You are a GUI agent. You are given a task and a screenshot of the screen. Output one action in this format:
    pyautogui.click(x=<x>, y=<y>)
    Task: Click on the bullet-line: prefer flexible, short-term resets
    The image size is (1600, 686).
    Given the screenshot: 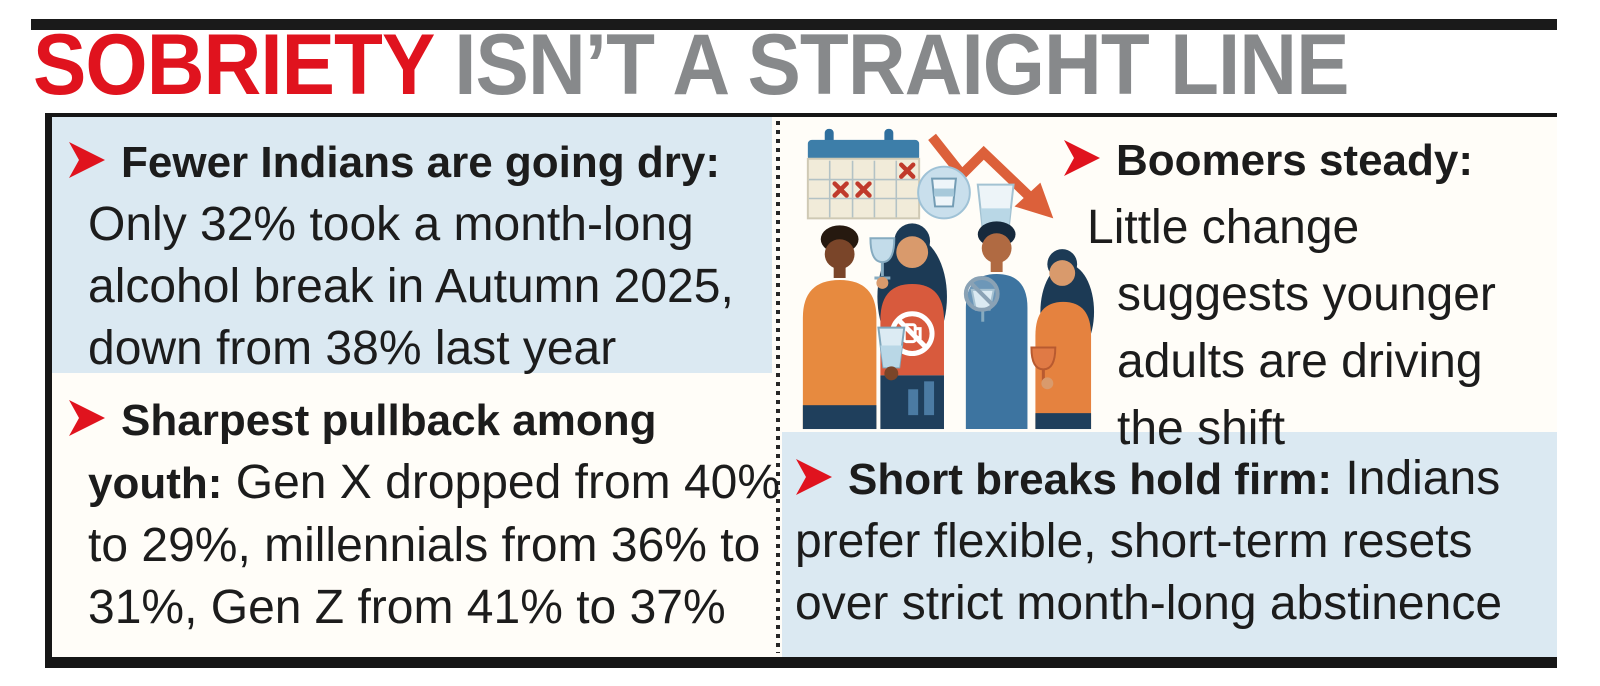 What is the action you would take?
    pyautogui.click(x=1134, y=541)
    